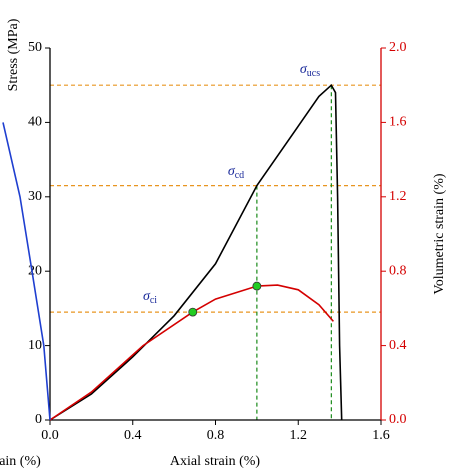 The image size is (474, 474). I want to click on x-axis-label: Axial strain (%), so click(215, 461).